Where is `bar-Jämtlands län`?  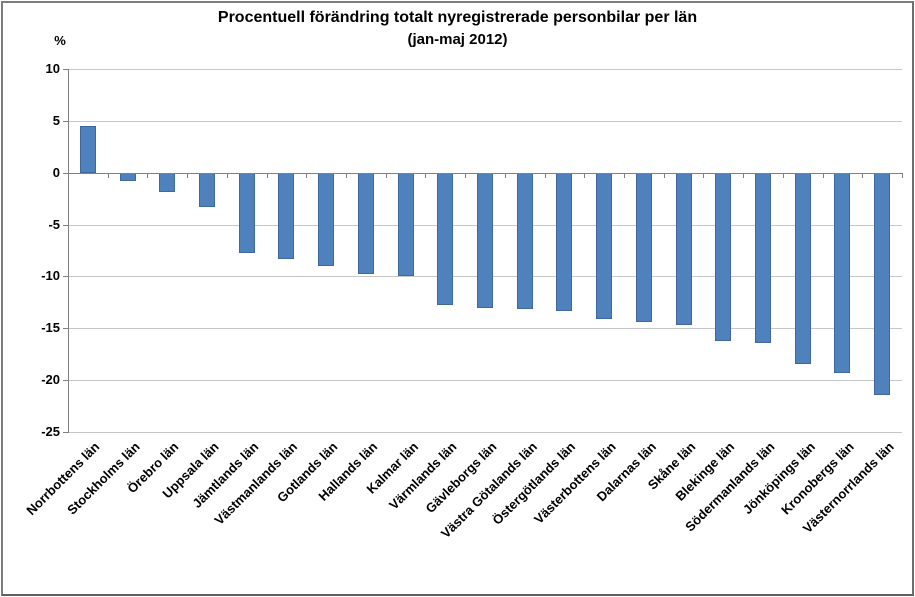 bar-Jämtlands län is located at coordinates (247, 213).